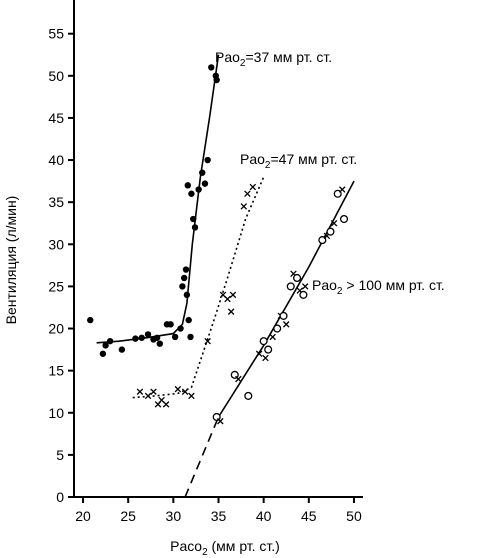 The image size is (480, 558). Describe the element at coordinates (56, 286) in the screenshot. I see `y-tick-label: 25` at that location.